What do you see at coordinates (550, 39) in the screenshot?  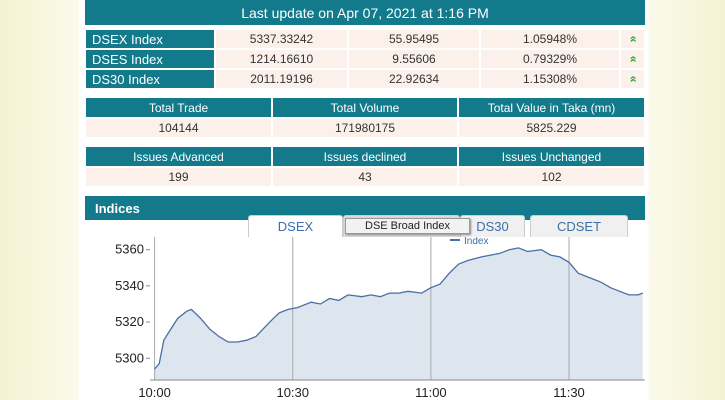 I see `index-percent: 1.05948%` at bounding box center [550, 39].